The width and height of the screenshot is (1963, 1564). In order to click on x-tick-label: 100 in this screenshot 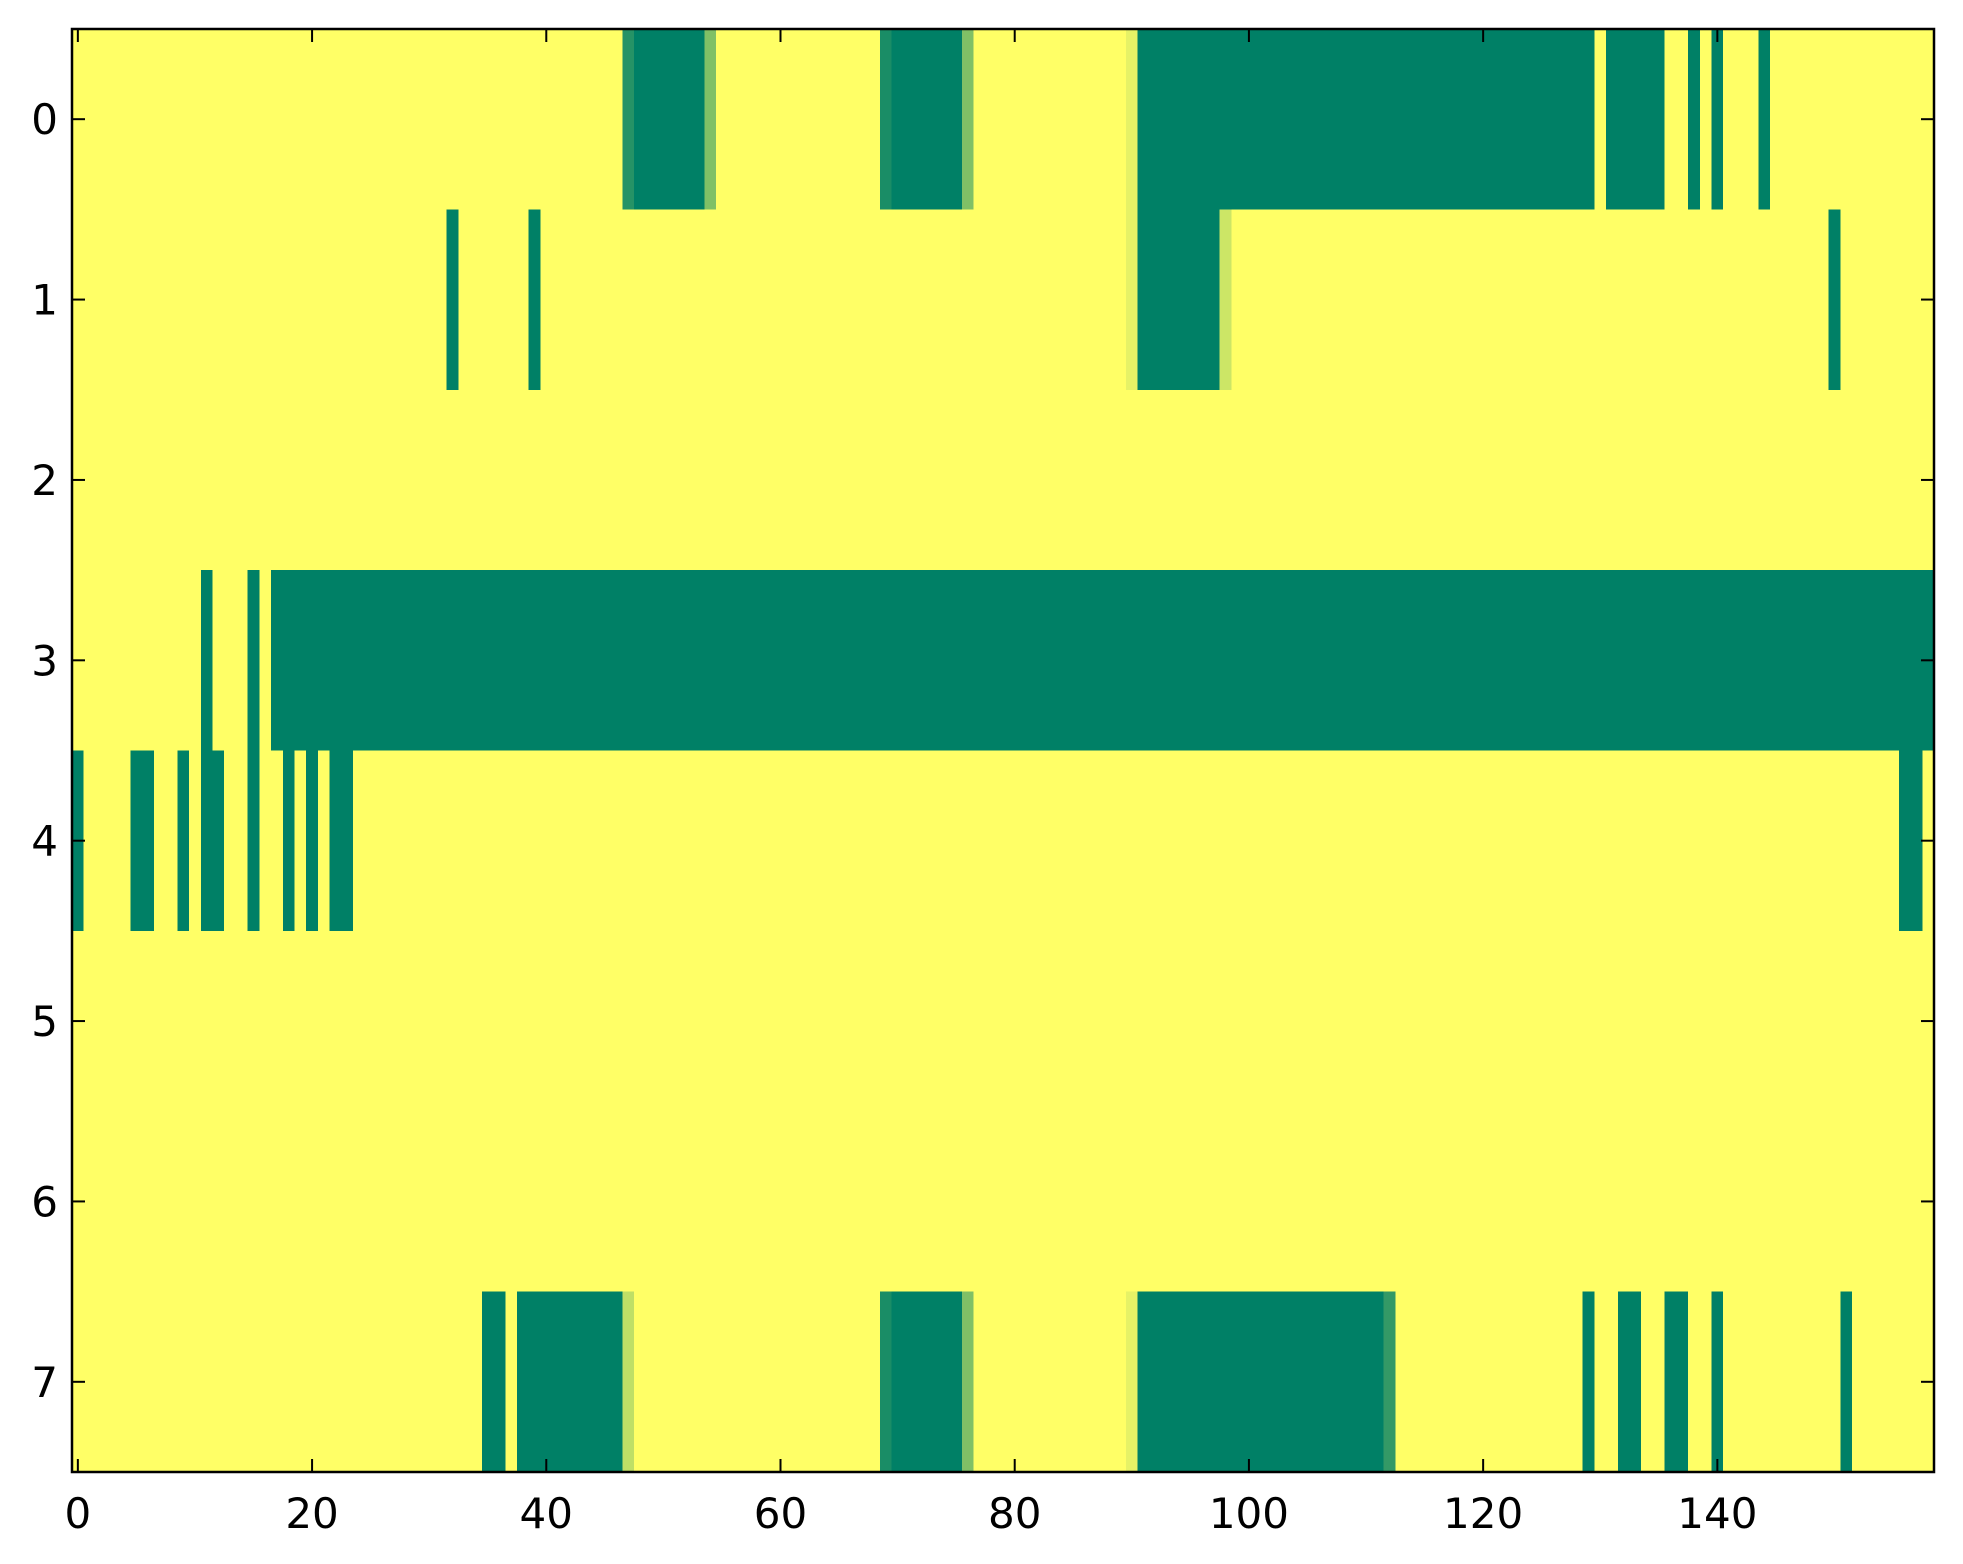, I will do `click(1249, 1513)`.